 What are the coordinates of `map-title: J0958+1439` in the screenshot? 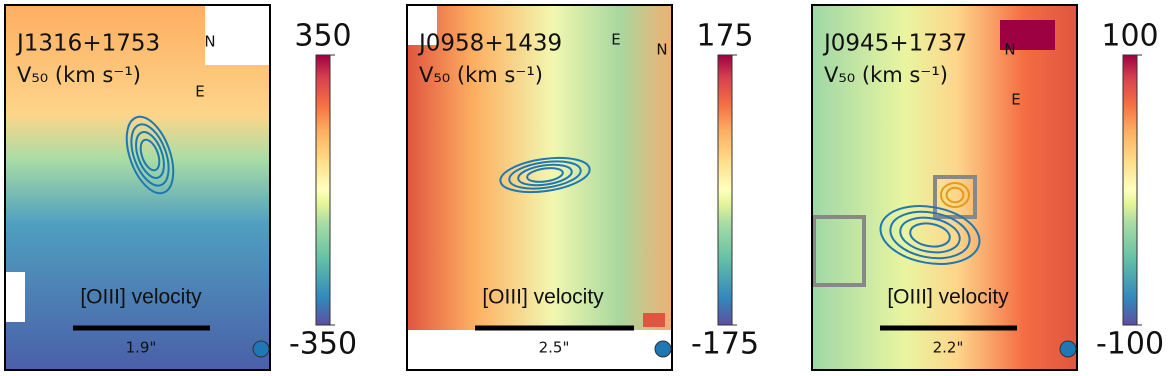 It's located at (489, 44).